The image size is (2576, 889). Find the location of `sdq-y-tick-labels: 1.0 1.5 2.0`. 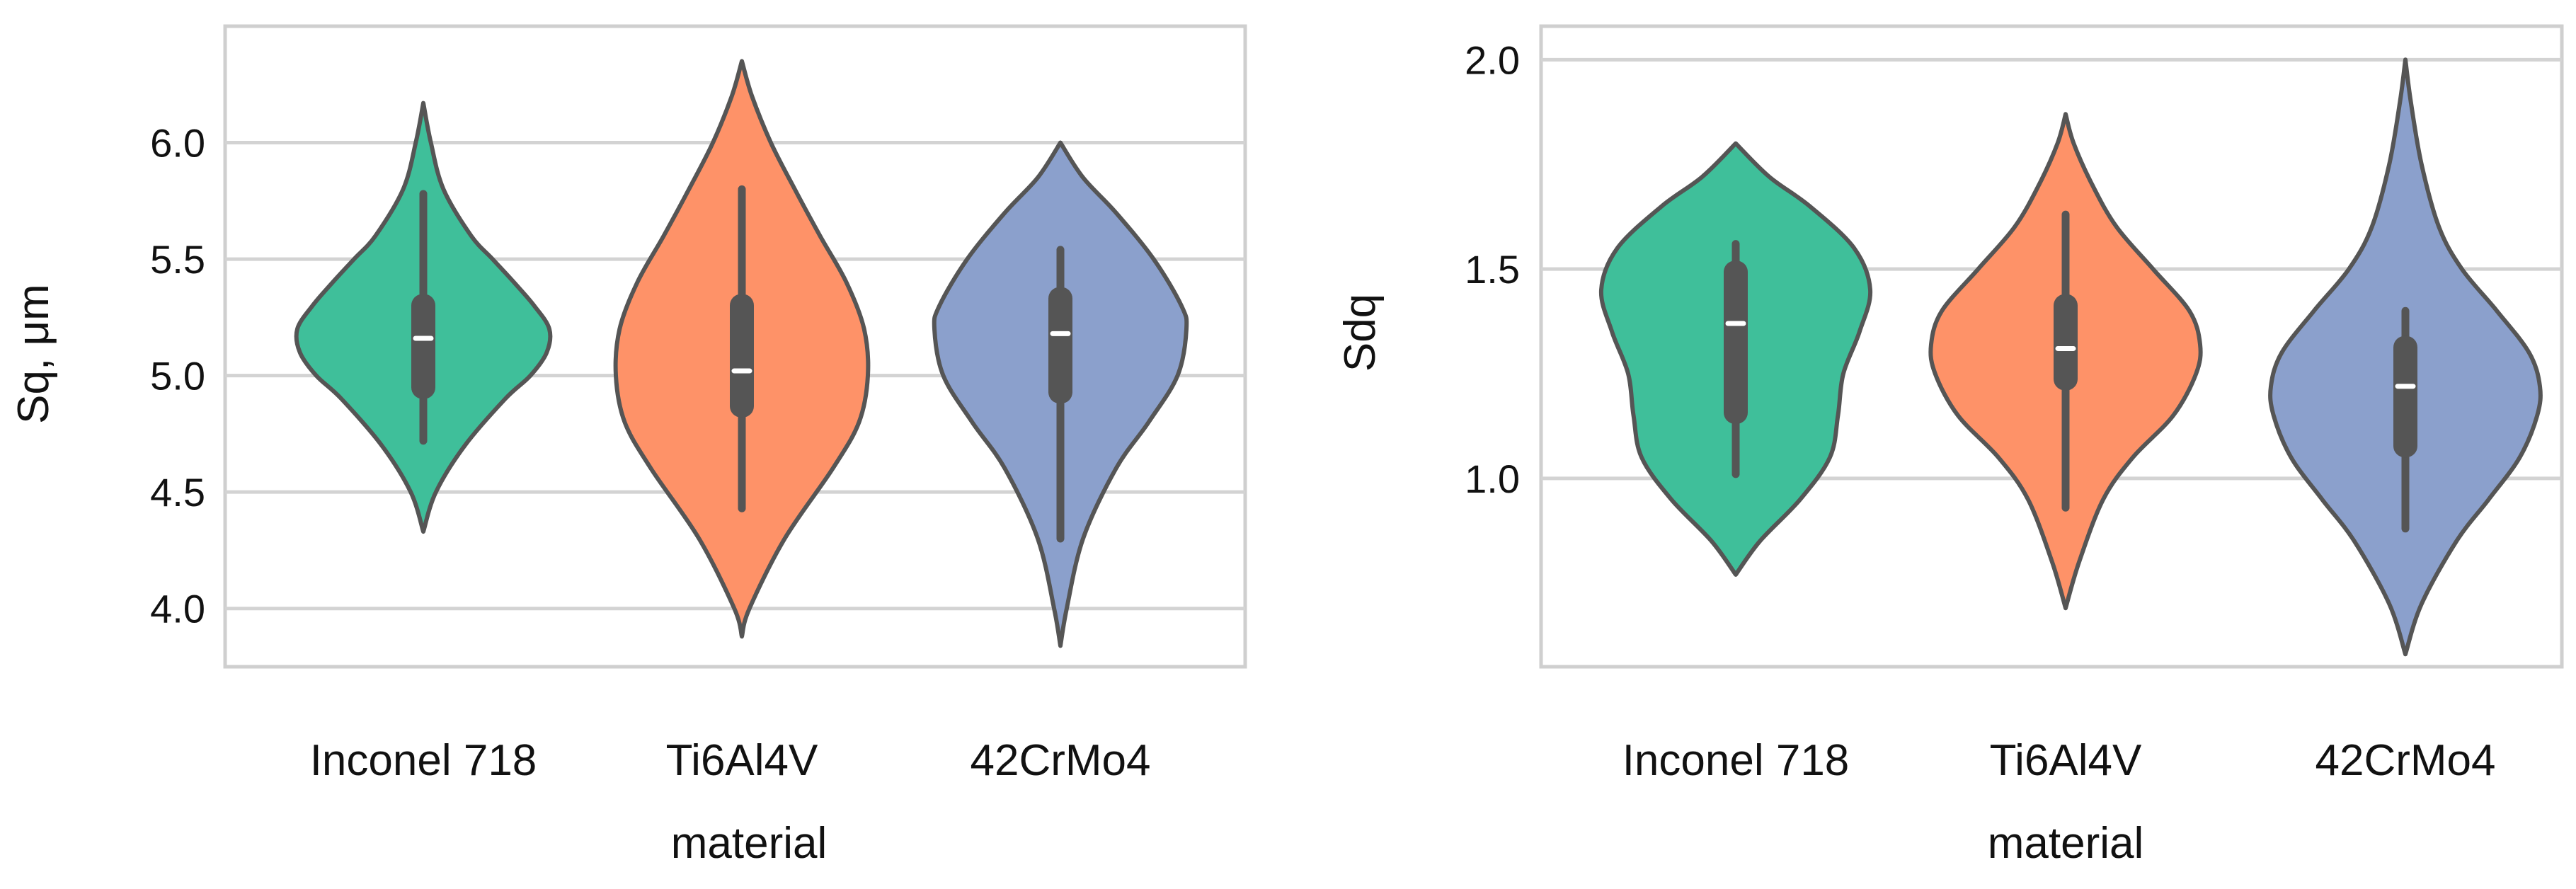

sdq-y-tick-labels: 1.0 1.5 2.0 is located at coordinates (1492, 269).